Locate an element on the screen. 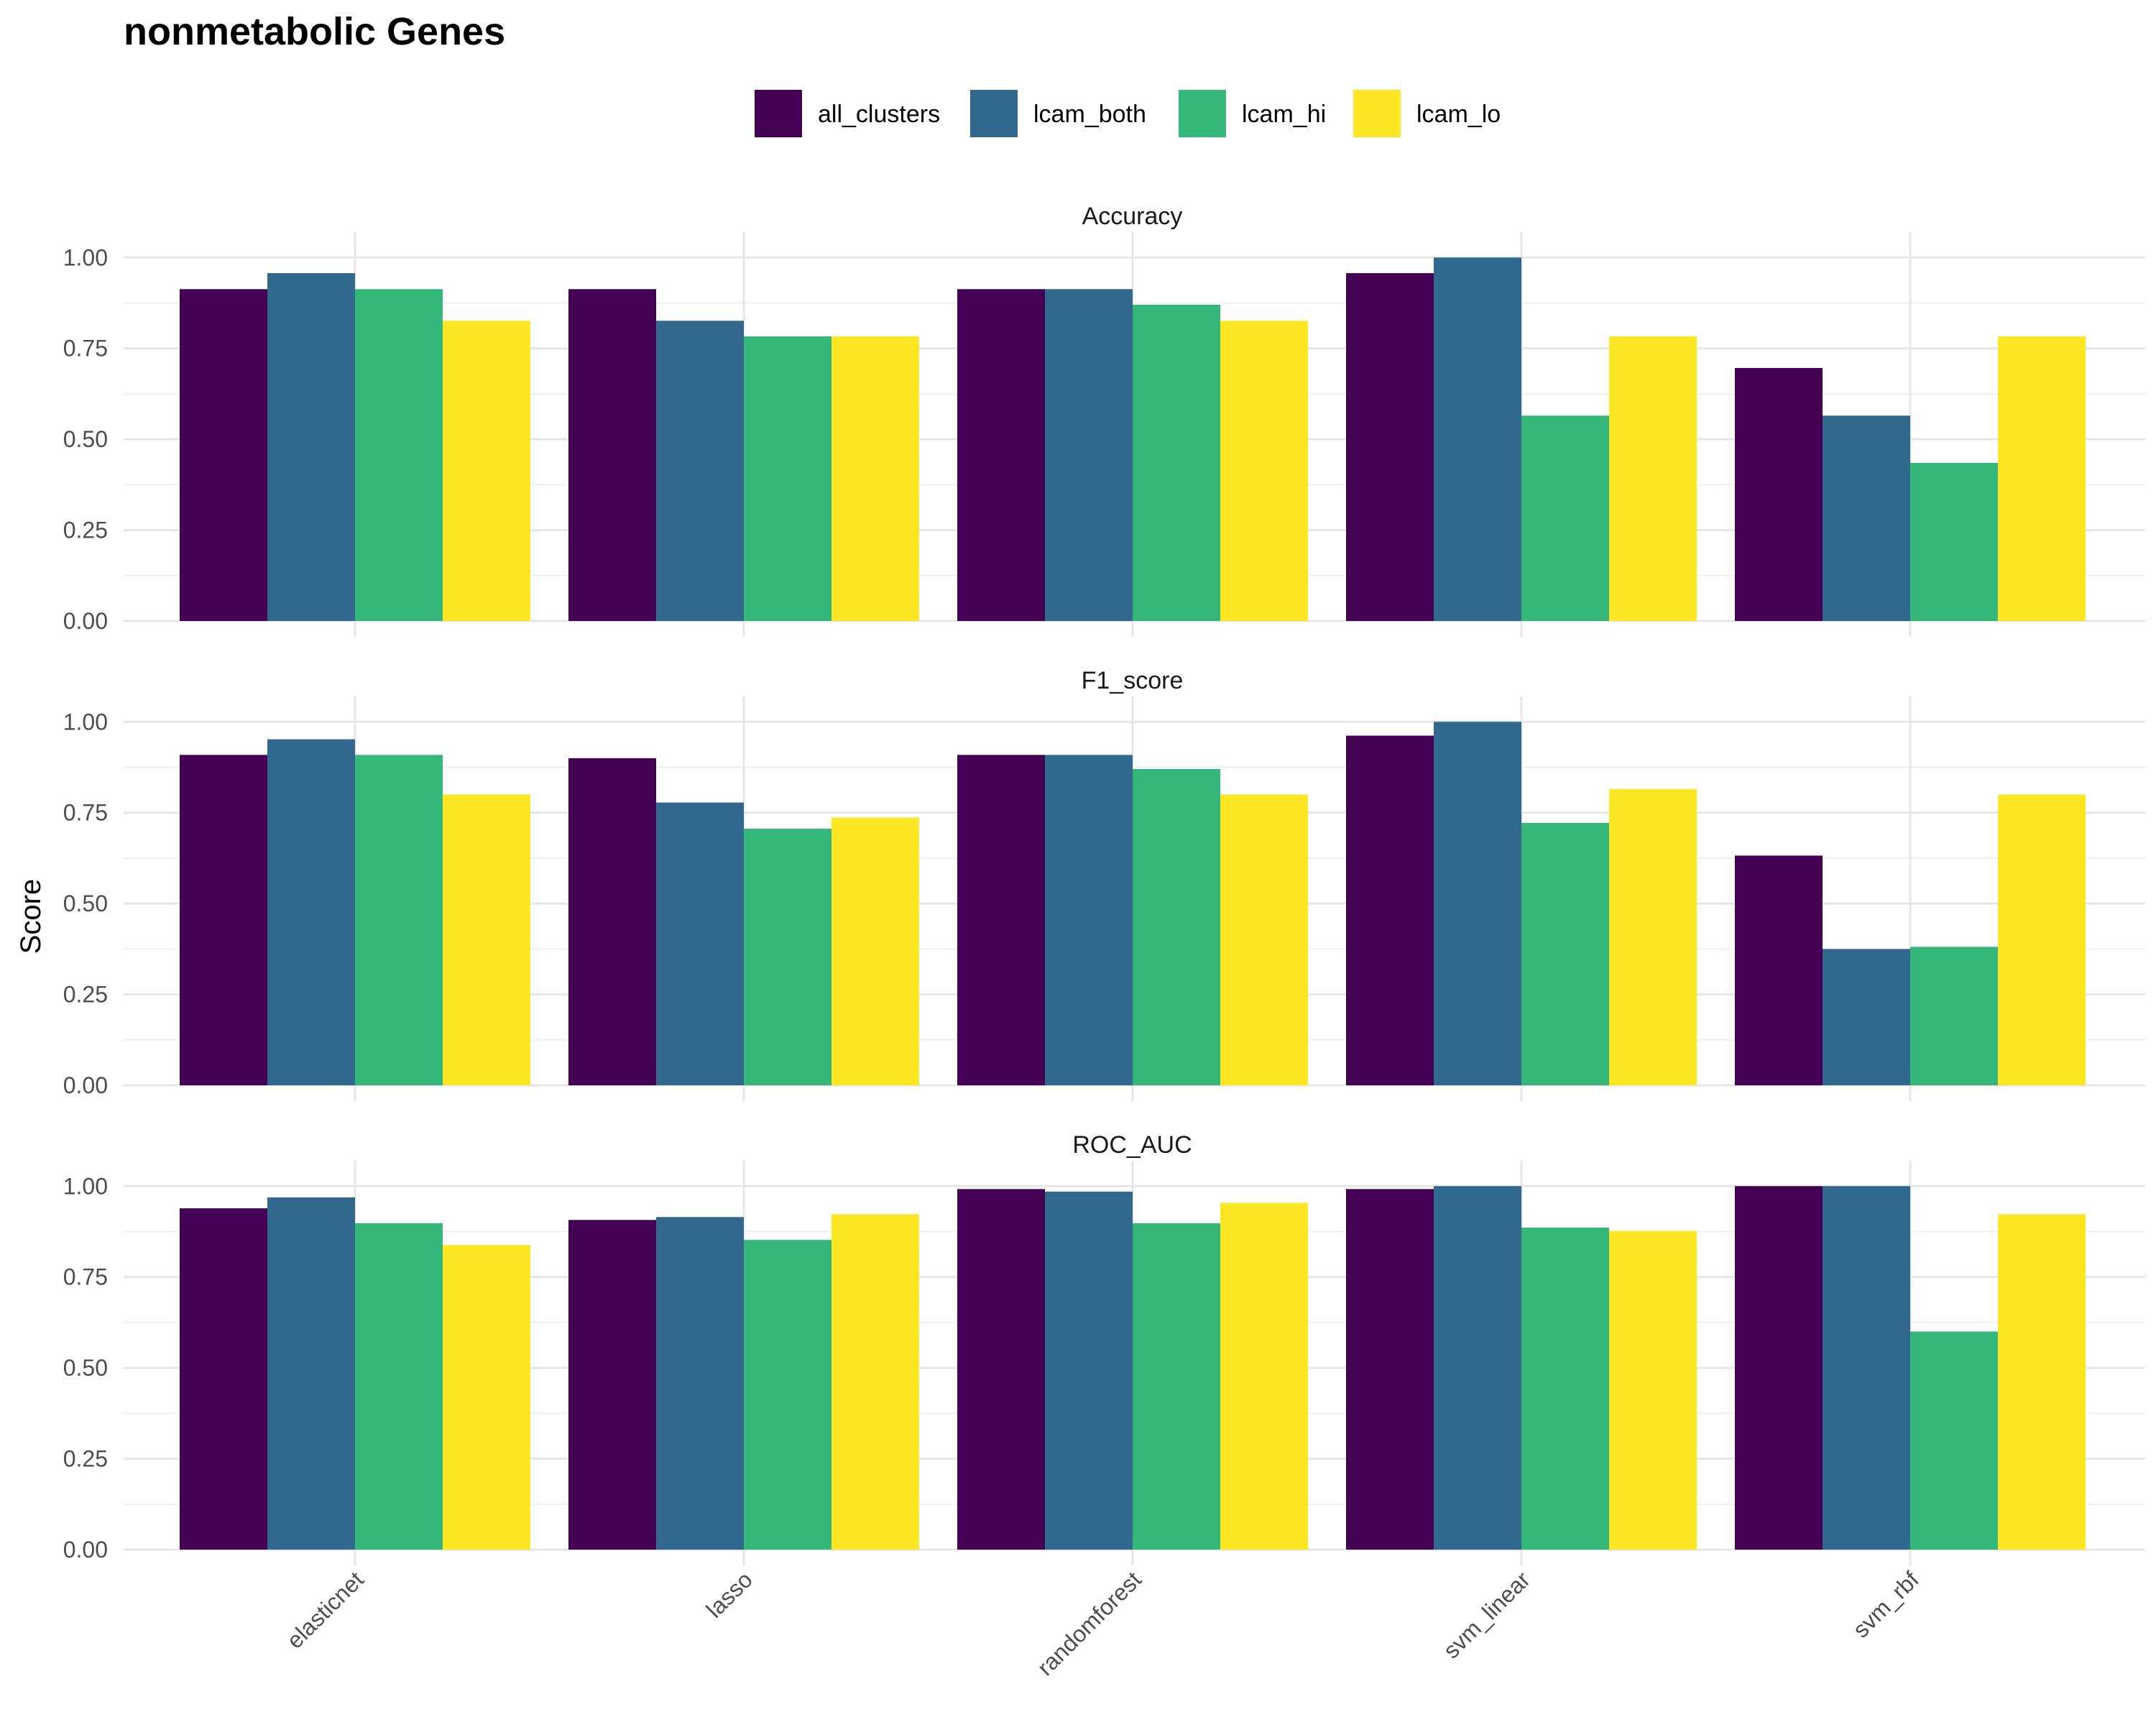 The image size is (2156, 1725). legend: all_clusters lcam_both lcam_hi lcam_lo is located at coordinates (1128, 113).